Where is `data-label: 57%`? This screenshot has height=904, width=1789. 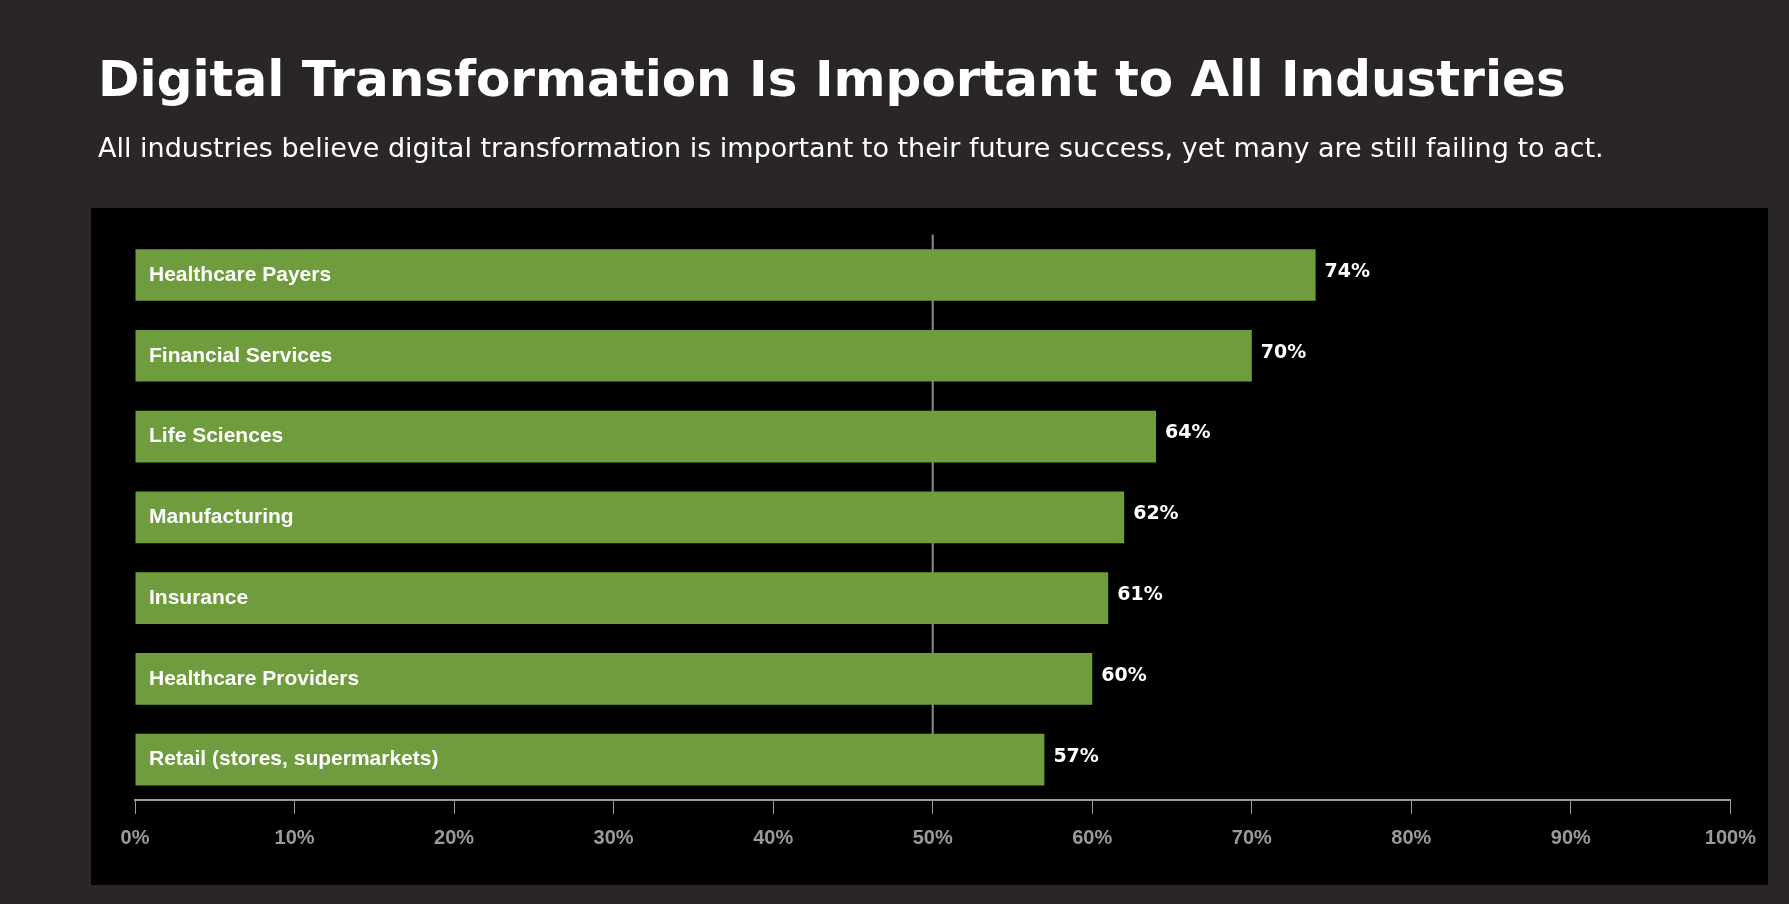 data-label: 57% is located at coordinates (1076, 754).